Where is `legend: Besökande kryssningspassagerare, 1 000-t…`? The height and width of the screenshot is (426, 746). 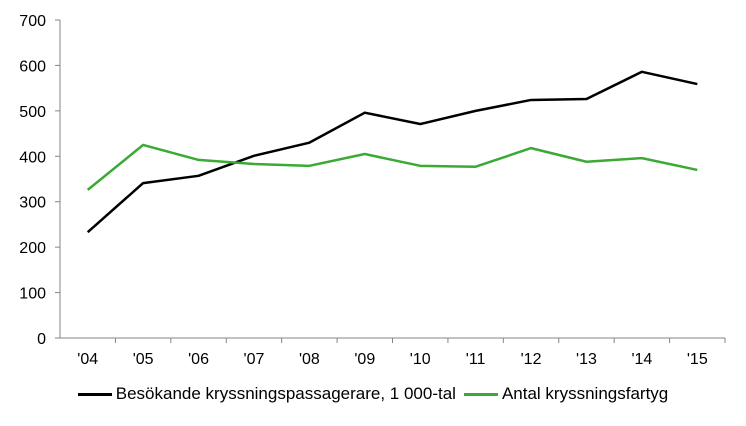
legend: Besökande kryssningspassagerare, 1 000-t… is located at coordinates (373, 394).